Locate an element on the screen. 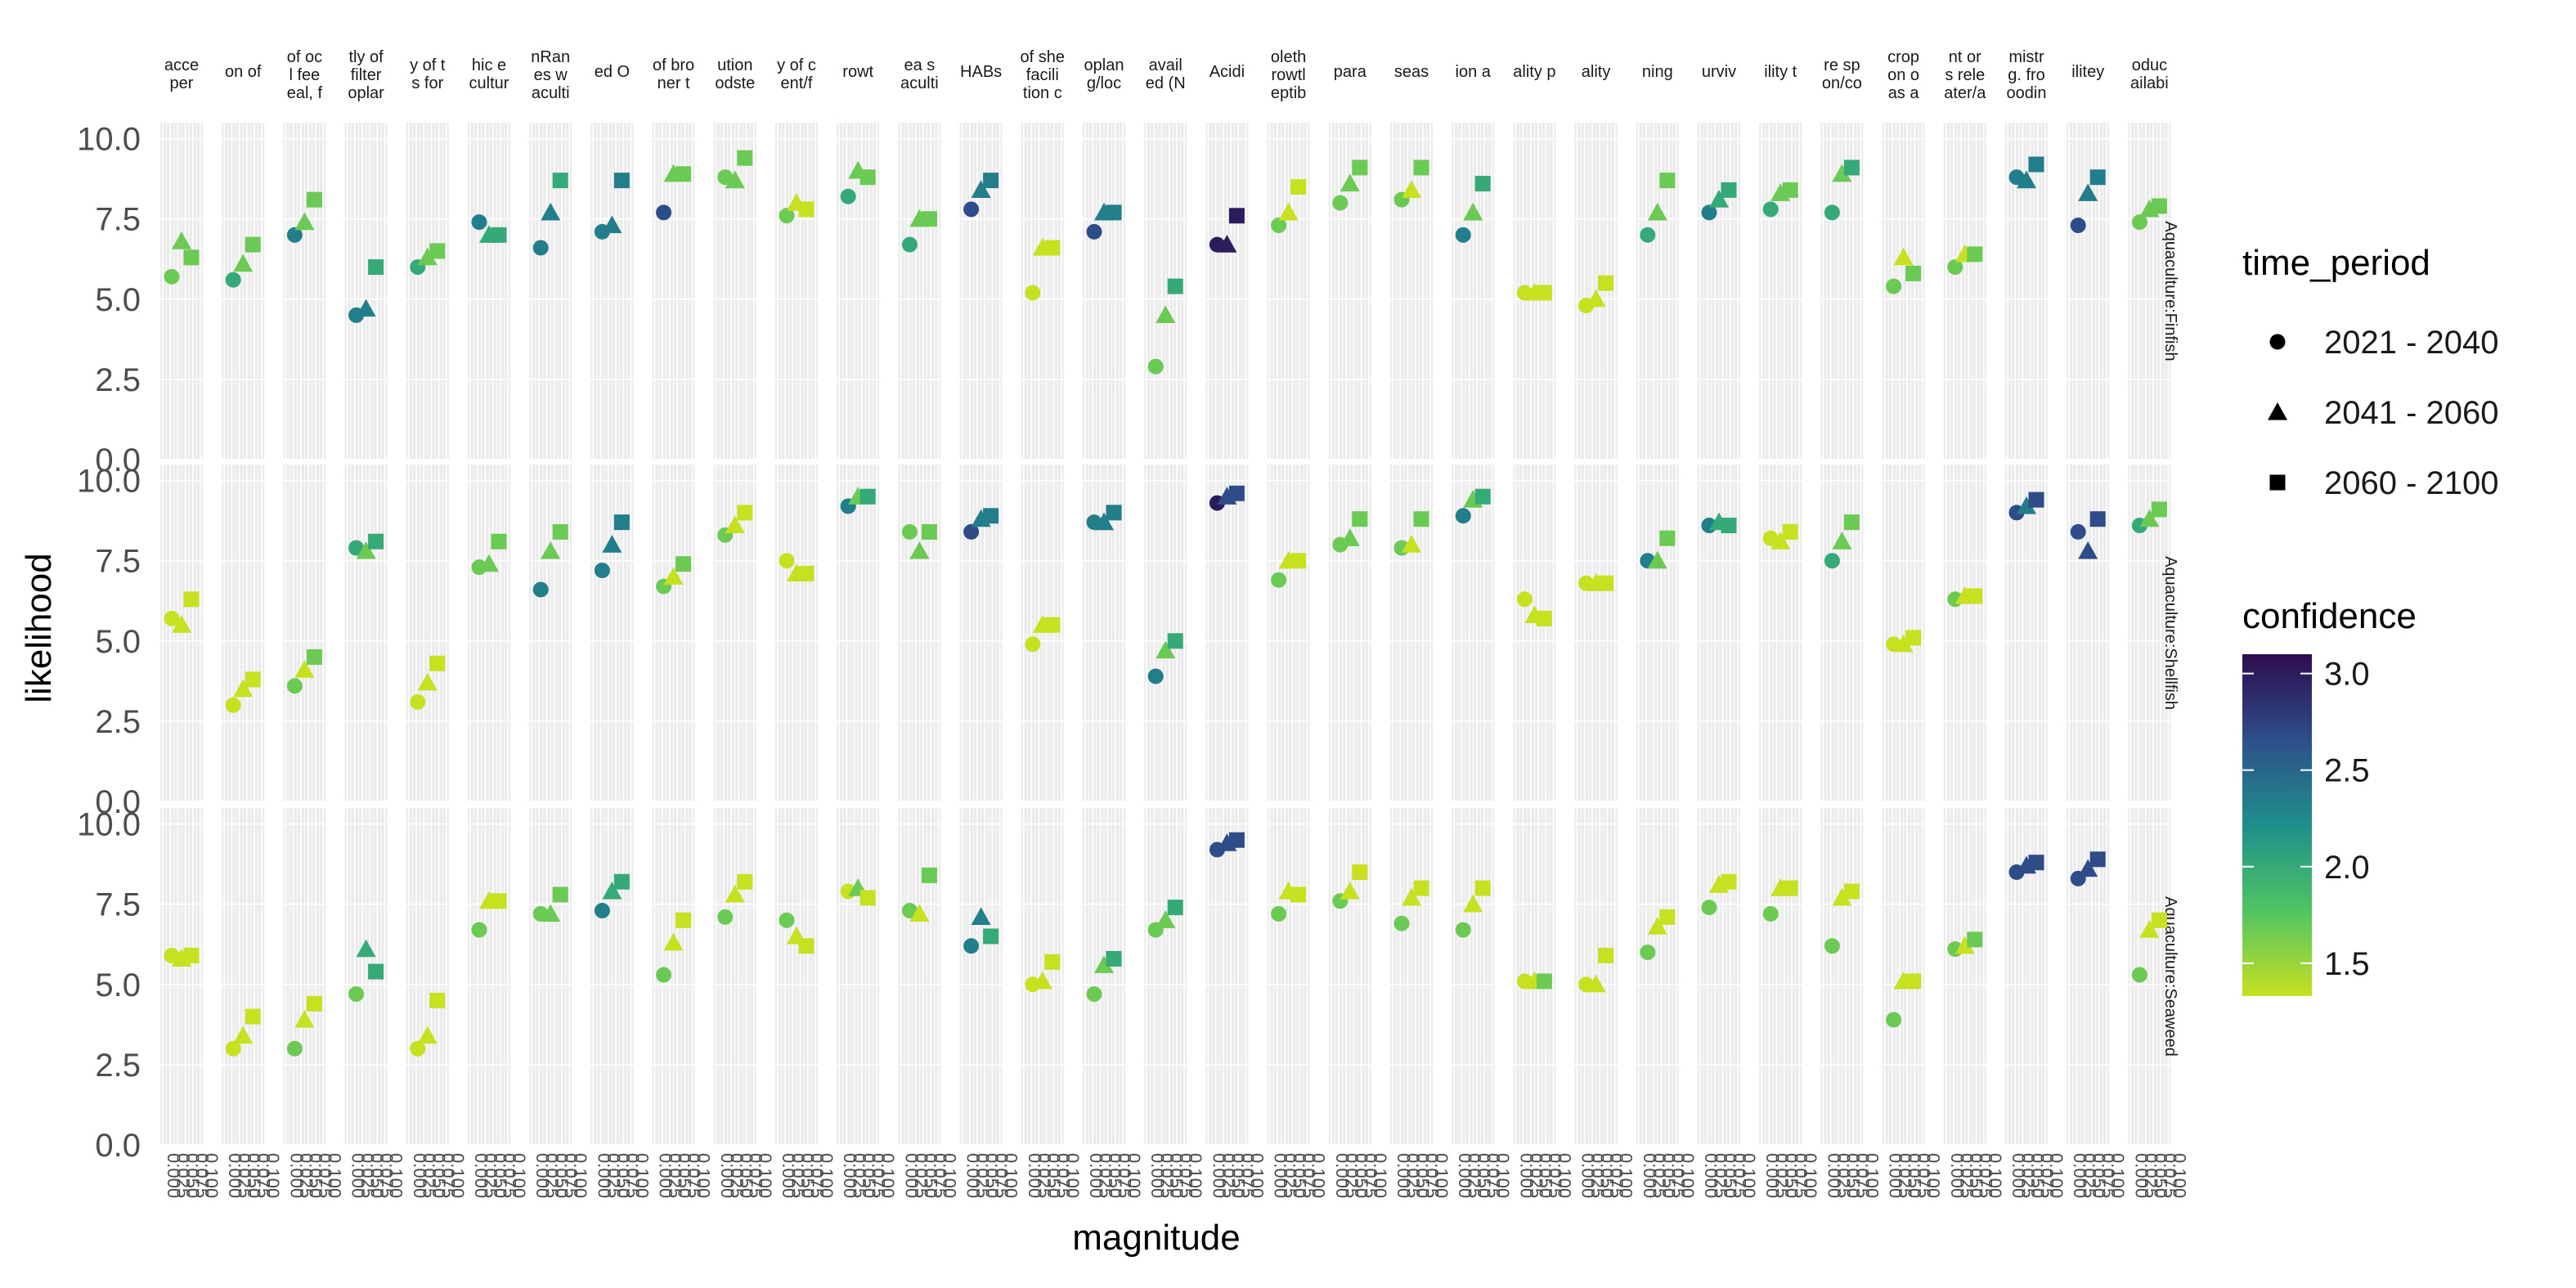 The height and width of the screenshot is (1288, 2576). y-tick-label: 7.5 is located at coordinates (118, 562).